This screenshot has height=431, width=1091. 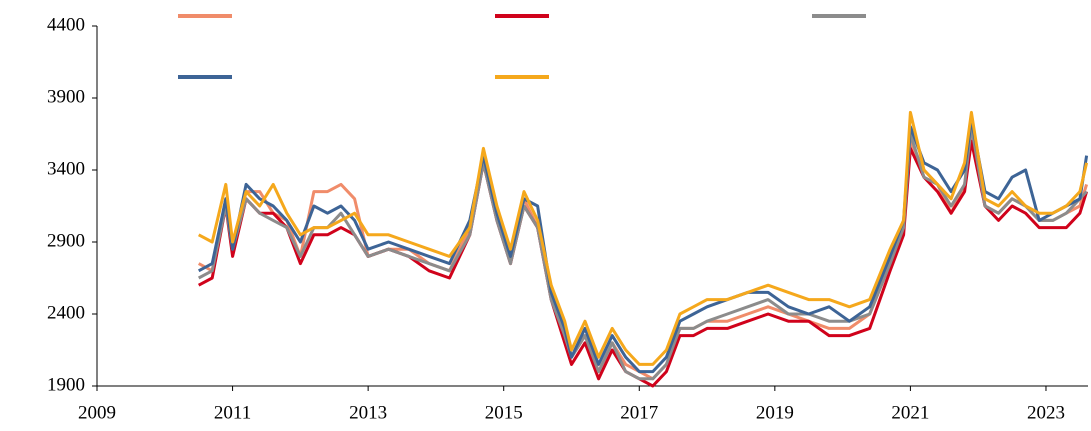 What do you see at coordinates (66, 168) in the screenshot?
I see `y-tick-label: 3400` at bounding box center [66, 168].